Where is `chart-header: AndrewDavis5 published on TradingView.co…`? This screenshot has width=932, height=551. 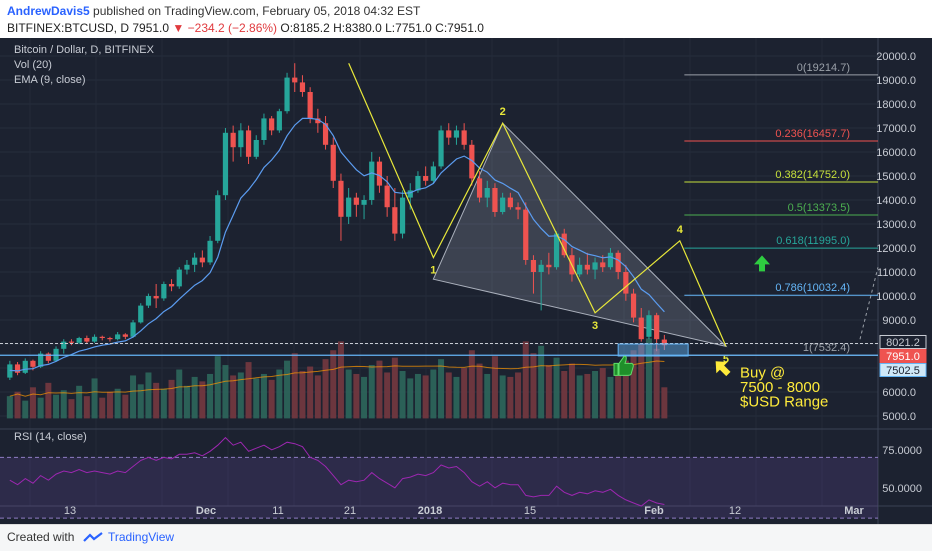
chart-header: AndrewDavis5 published on TradingView.co… is located at coordinates (466, 19).